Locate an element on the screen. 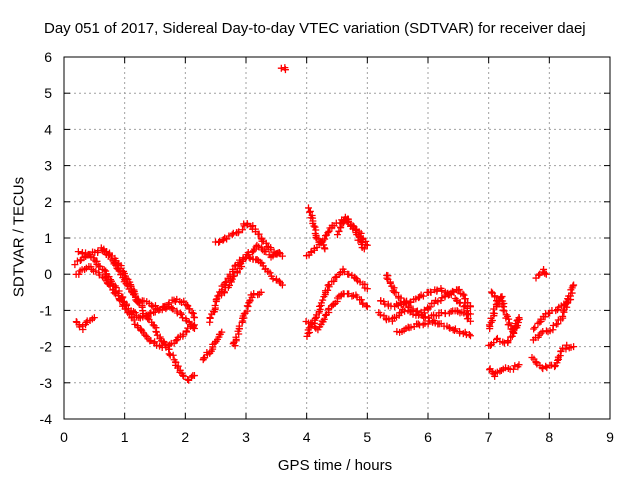 This screenshot has height=480, width=640. x-axis-label: GPS time / hours is located at coordinates (335, 465).